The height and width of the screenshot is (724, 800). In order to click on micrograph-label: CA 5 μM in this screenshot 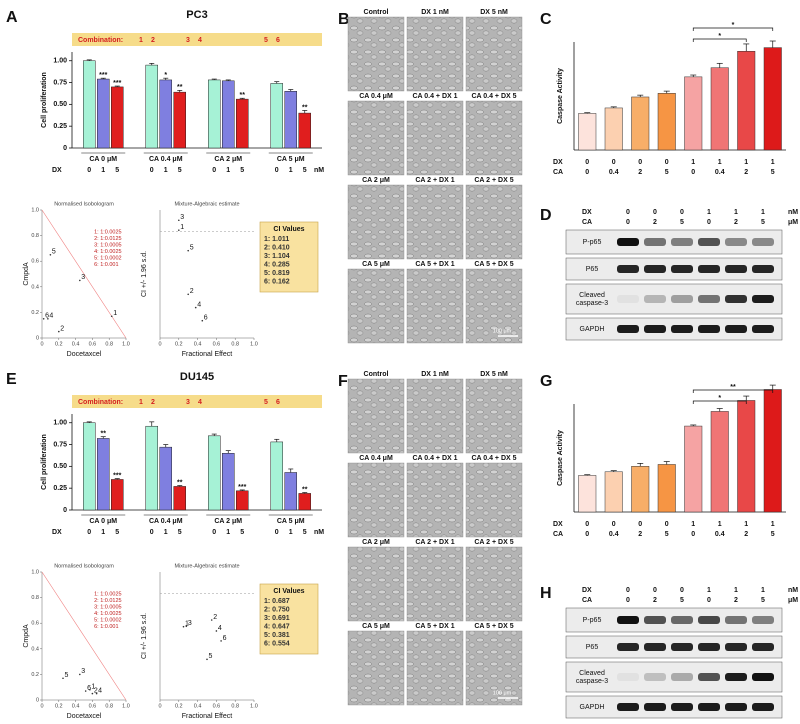, I will do `click(376, 264)`.